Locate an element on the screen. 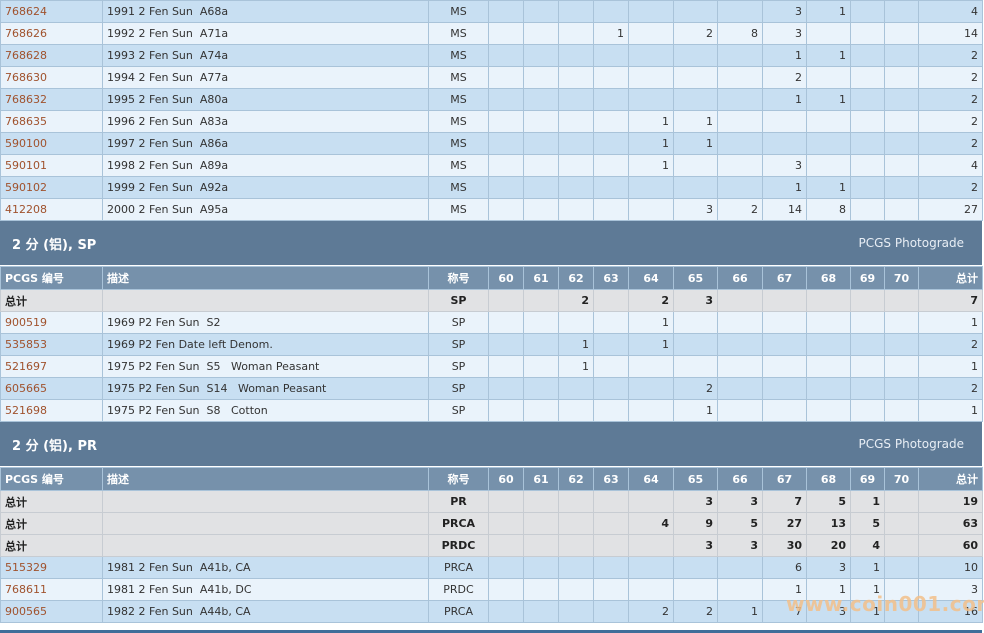 Image resolution: width=984 pixels, height=633 pixels. pcgs-number-link: 521697 is located at coordinates (26, 366).